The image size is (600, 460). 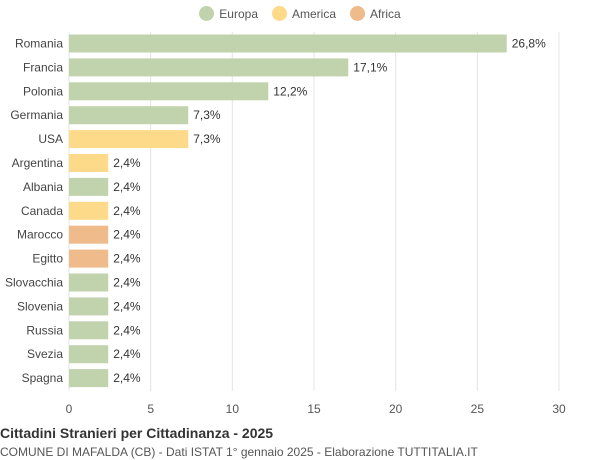 What do you see at coordinates (238, 13) in the screenshot?
I see `legend-label-europa: Europa` at bounding box center [238, 13].